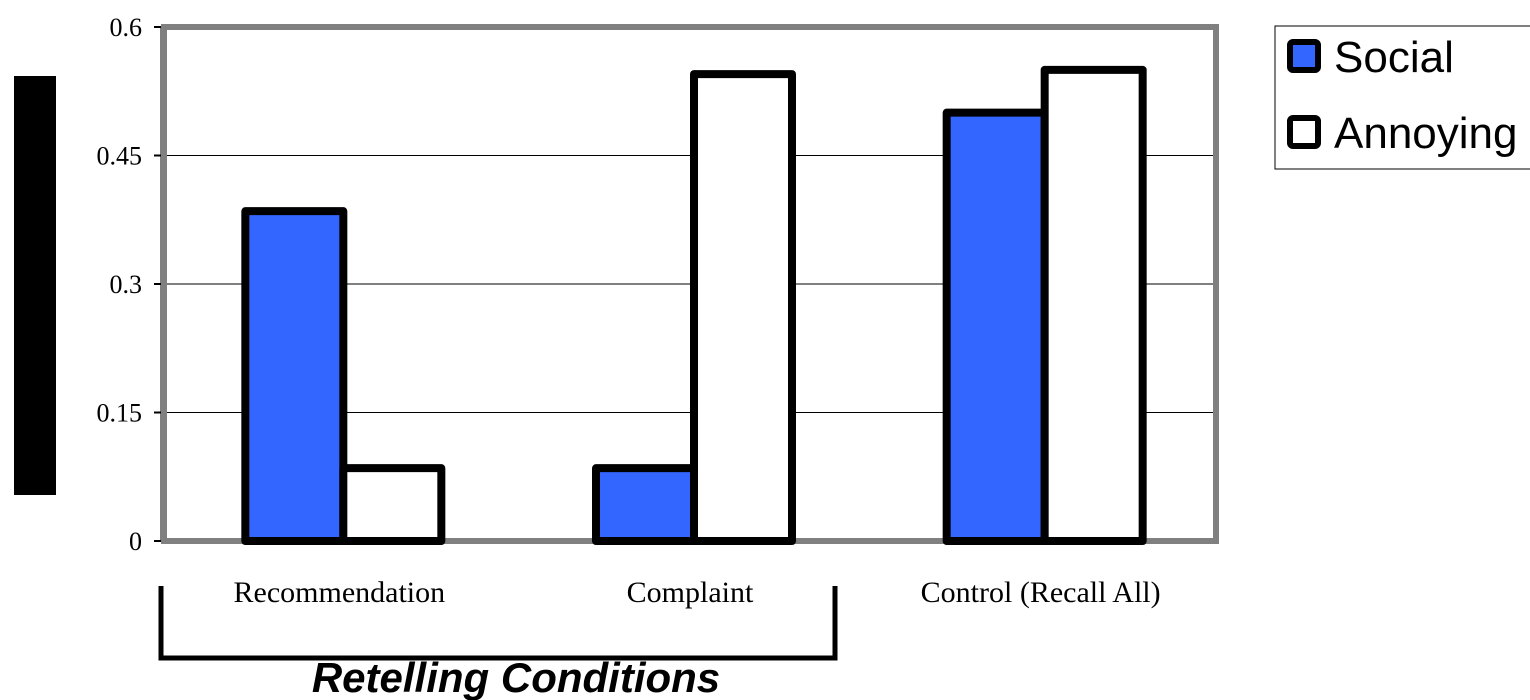  What do you see at coordinates (1304, 132) in the screenshot?
I see `legend-swatch-annoying` at bounding box center [1304, 132].